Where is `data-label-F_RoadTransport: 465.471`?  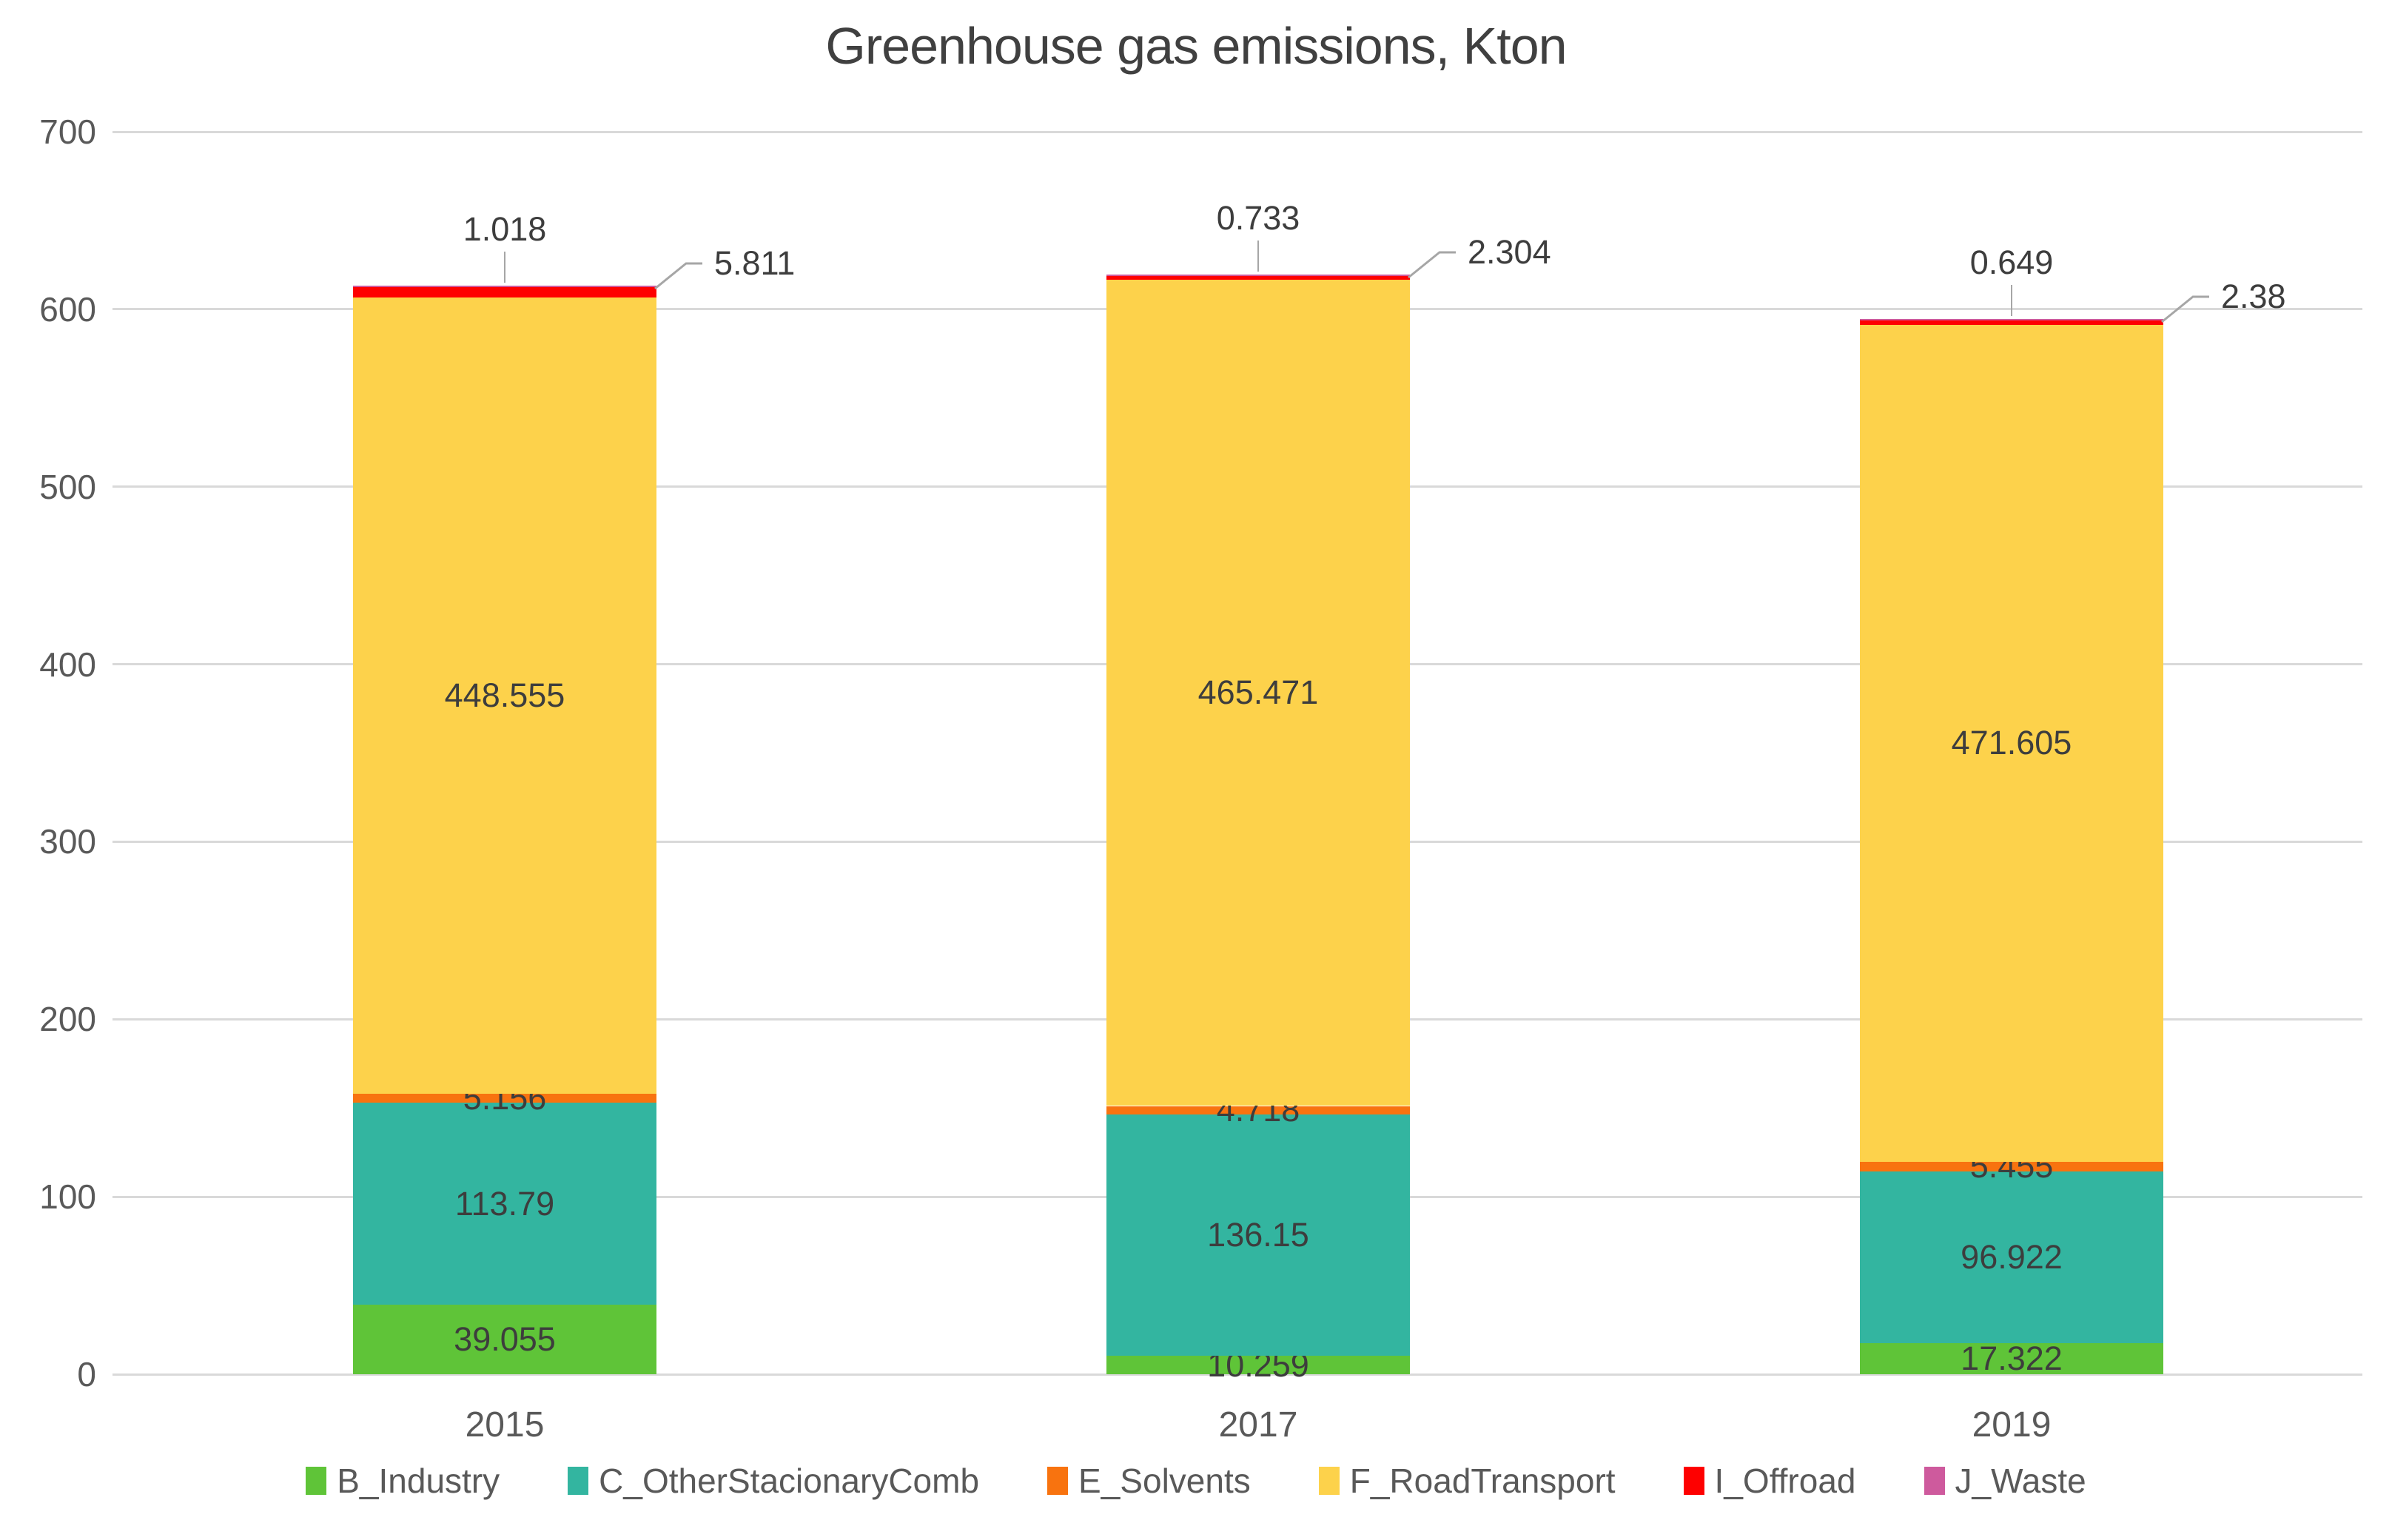 data-label-F_RoadTransport: 465.471 is located at coordinates (1258, 692).